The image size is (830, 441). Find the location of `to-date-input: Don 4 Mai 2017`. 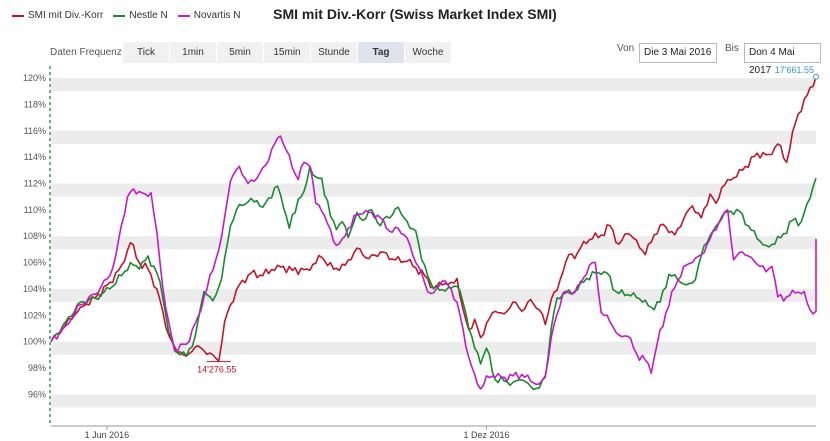

to-date-input: Don 4 Mai 2017 is located at coordinates (782, 59).